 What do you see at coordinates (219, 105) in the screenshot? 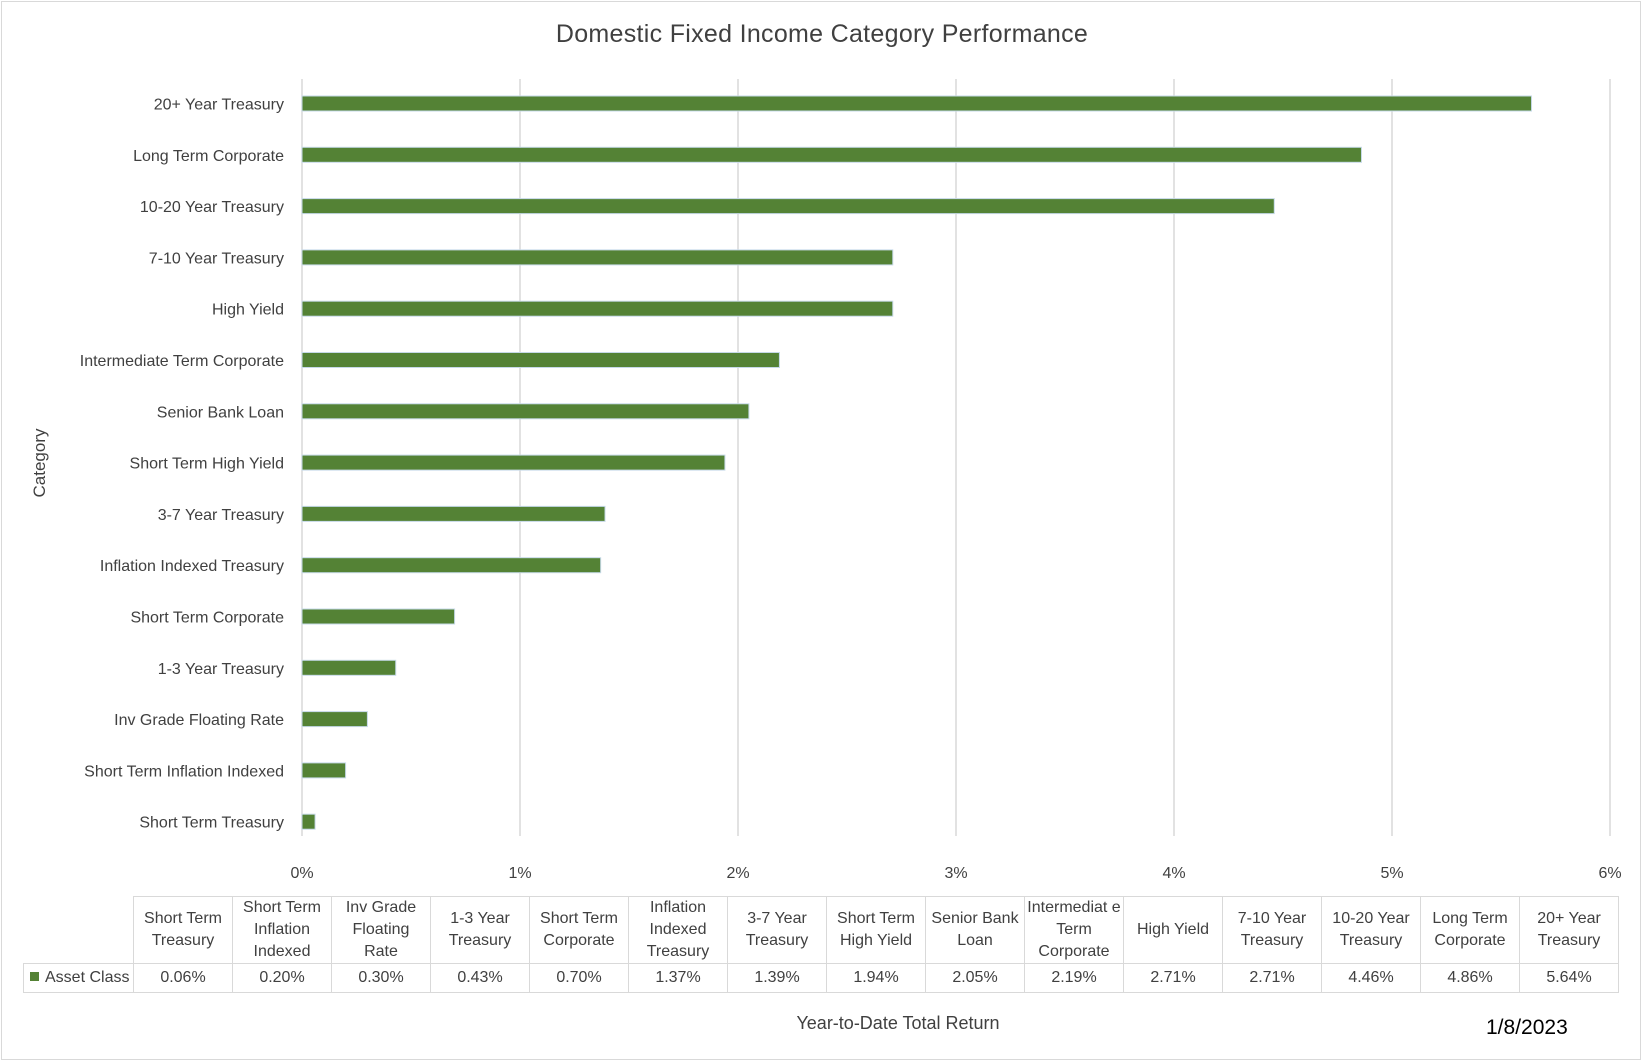
I see `category-label: 20+ Year Treasury` at bounding box center [219, 105].